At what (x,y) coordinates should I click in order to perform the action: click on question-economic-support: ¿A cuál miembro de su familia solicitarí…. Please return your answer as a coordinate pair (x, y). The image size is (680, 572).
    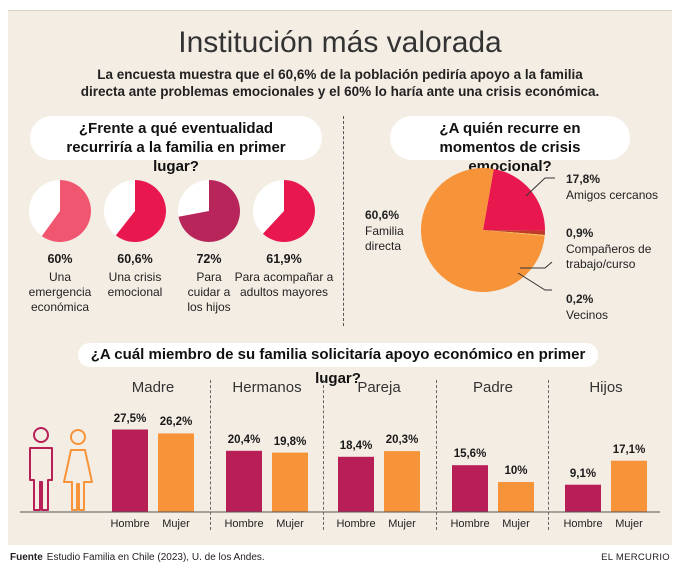
    Looking at the image, I should click on (338, 365).